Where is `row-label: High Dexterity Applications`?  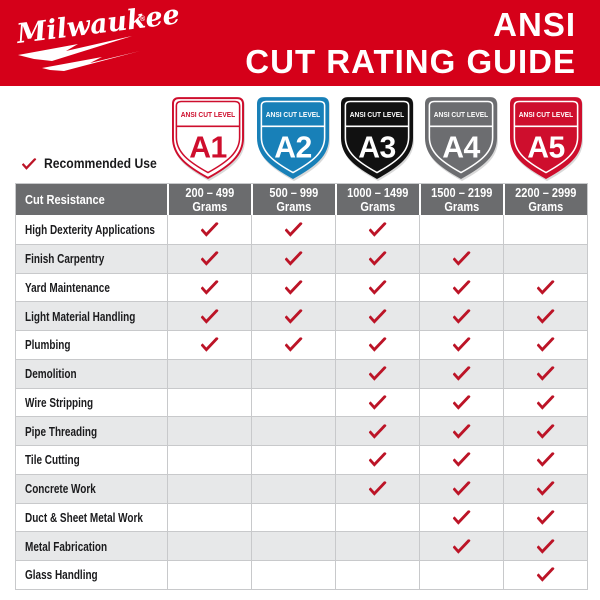
row-label: High Dexterity Applications is located at coordinates (90, 229).